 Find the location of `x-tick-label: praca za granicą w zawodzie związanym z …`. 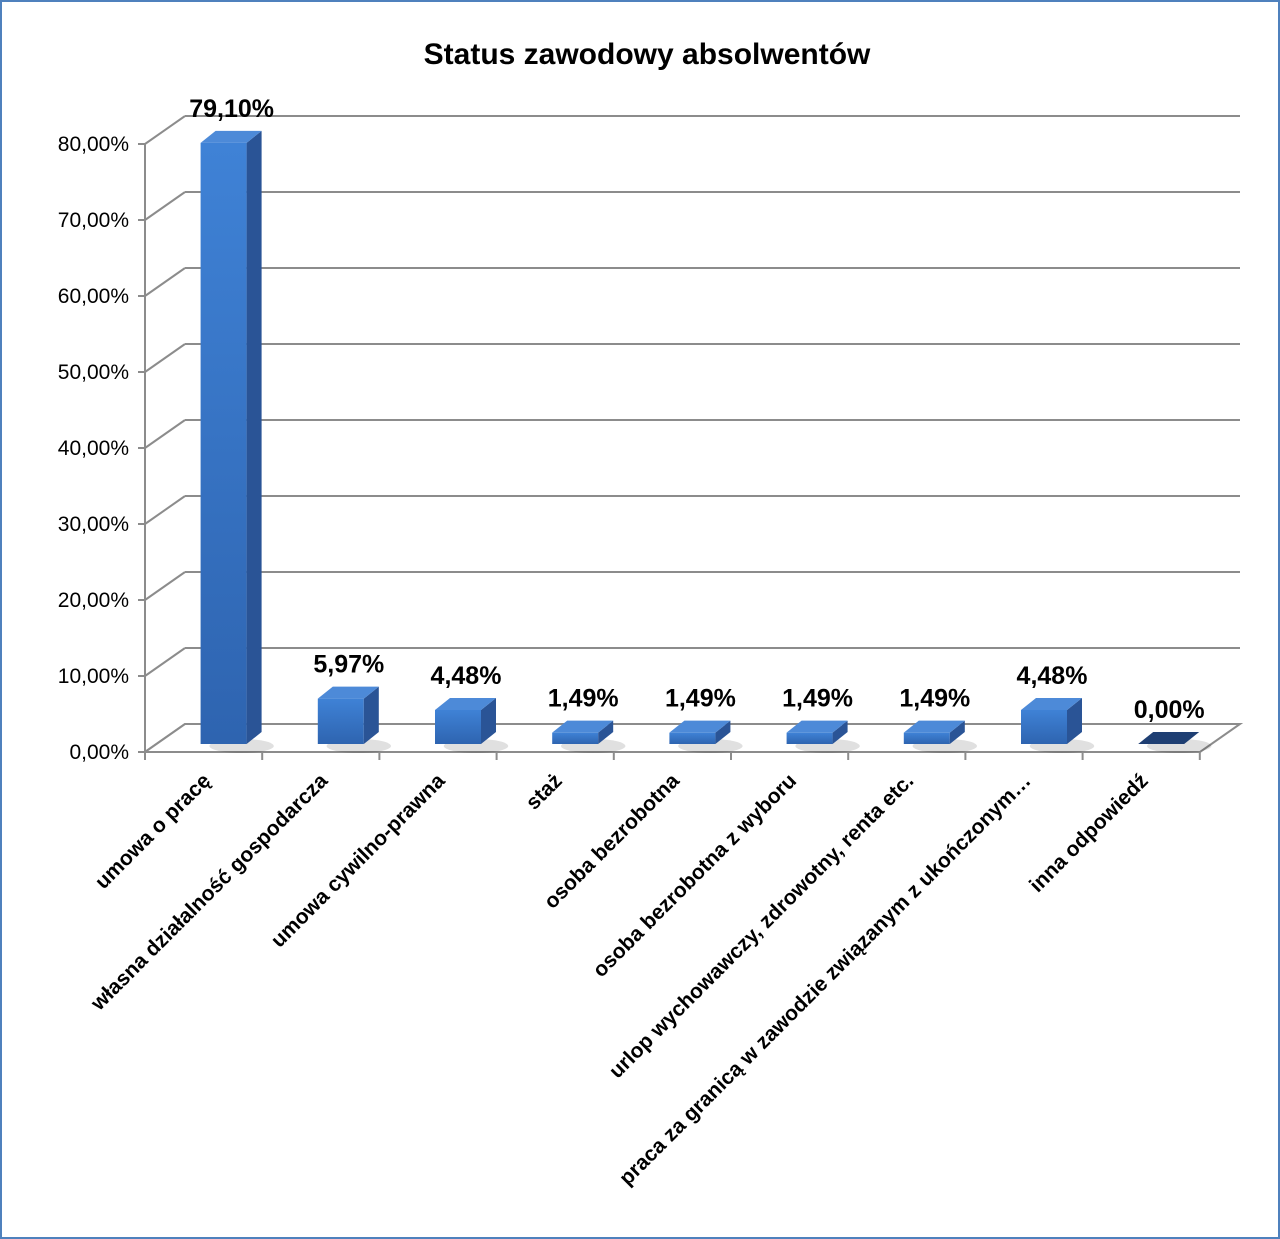

x-tick-label: praca za granicą w zawodzie związanym z … is located at coordinates (825, 979).